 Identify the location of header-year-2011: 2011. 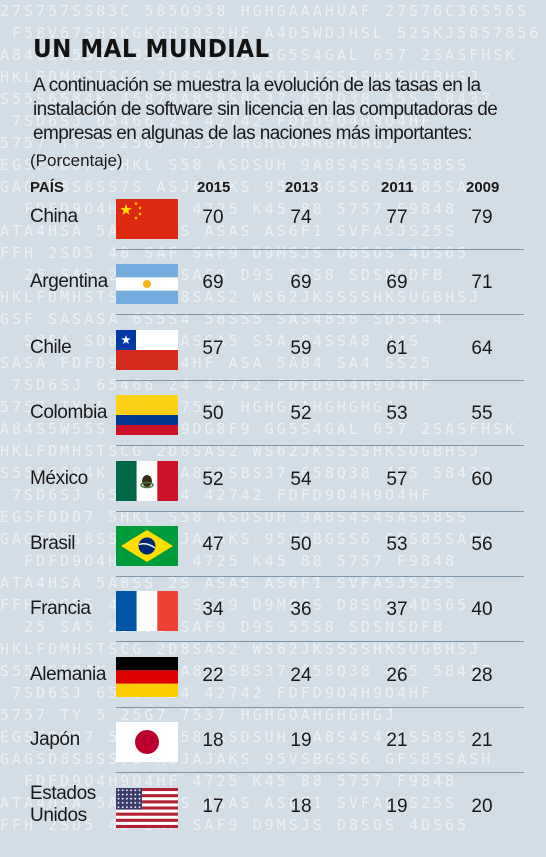
(397, 187).